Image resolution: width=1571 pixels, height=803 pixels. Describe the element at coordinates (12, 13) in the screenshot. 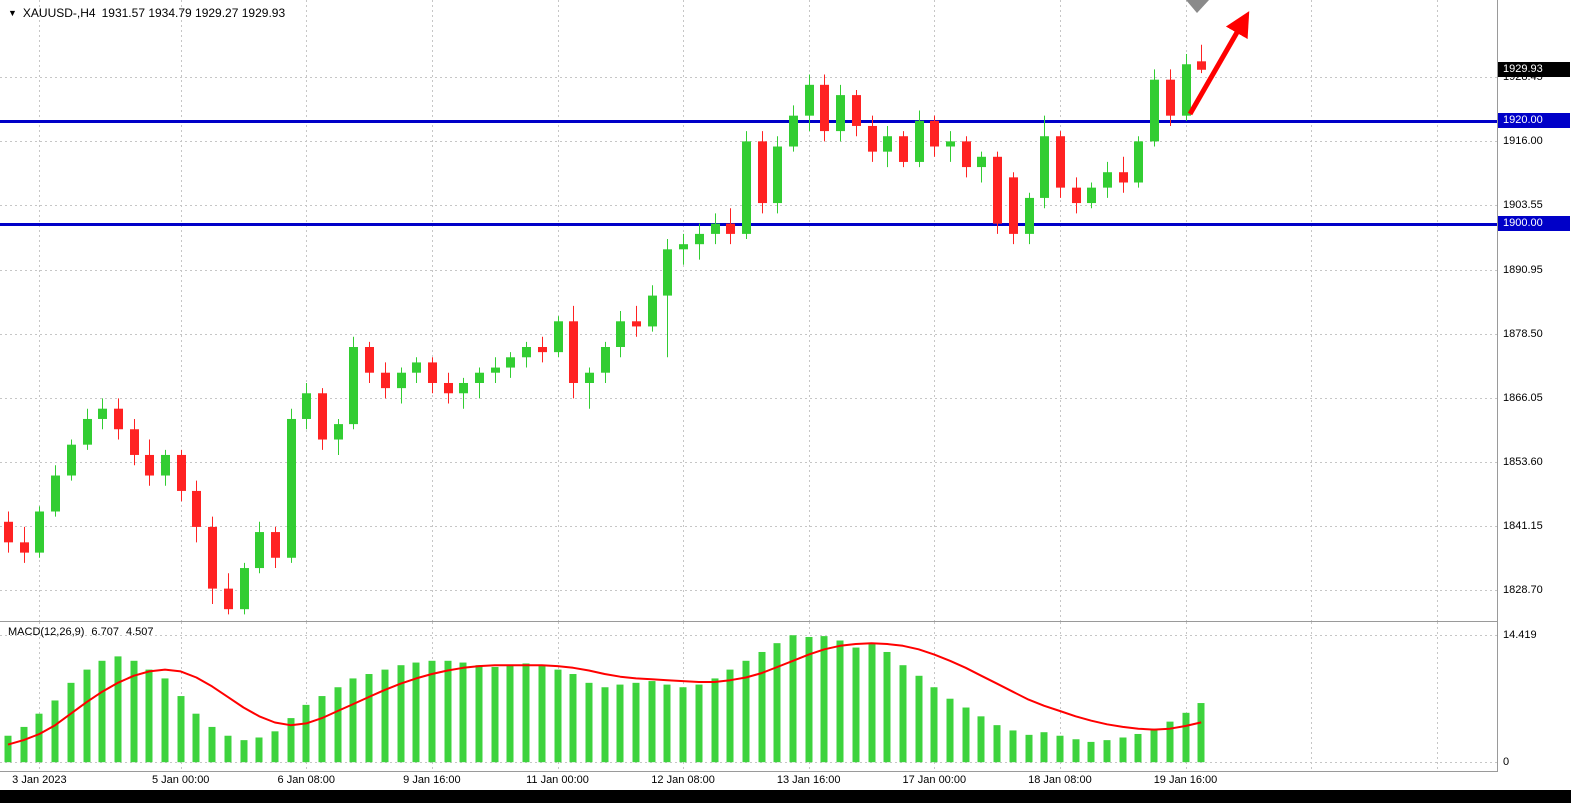

I see `one-click-trading-toggle-icon: ▼` at that location.